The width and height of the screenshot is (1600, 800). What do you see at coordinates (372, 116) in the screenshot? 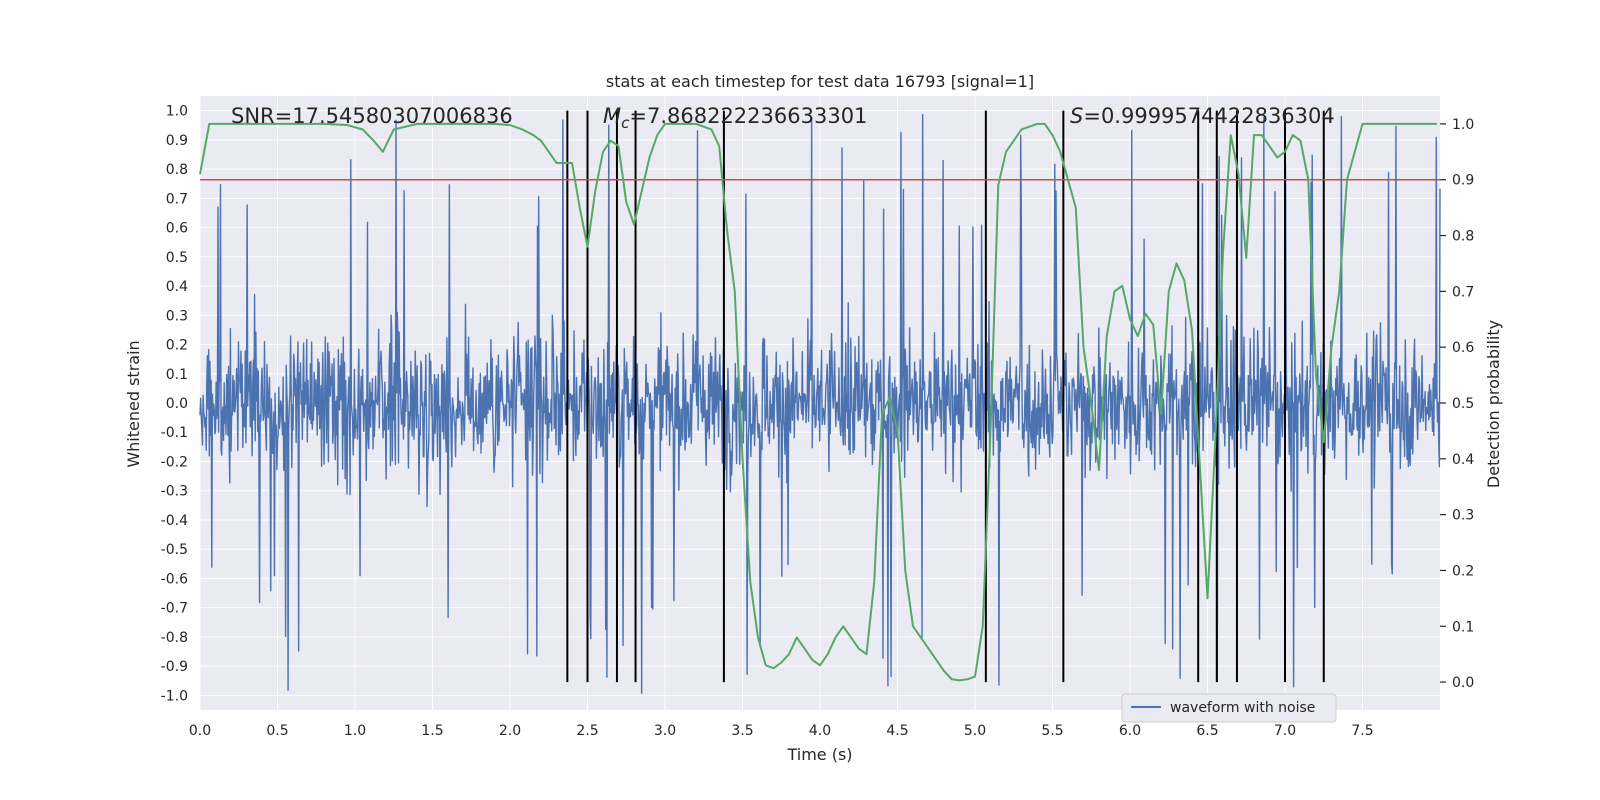
I see `snr-annotation: SNR=17.54580307006836` at bounding box center [372, 116].